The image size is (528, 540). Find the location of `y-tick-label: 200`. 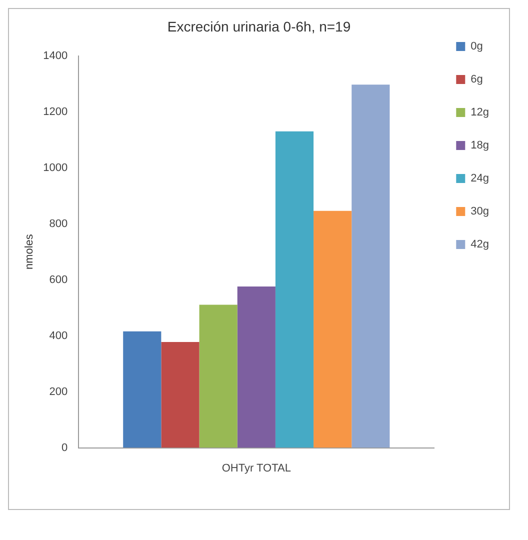

y-tick-label: 200 is located at coordinates (58, 392).